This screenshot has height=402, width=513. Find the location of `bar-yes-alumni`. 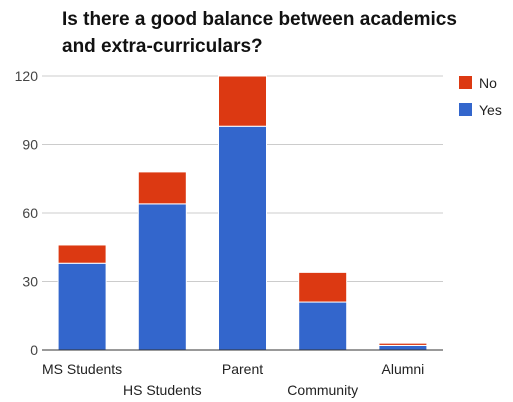

bar-yes-alumni is located at coordinates (403, 347).